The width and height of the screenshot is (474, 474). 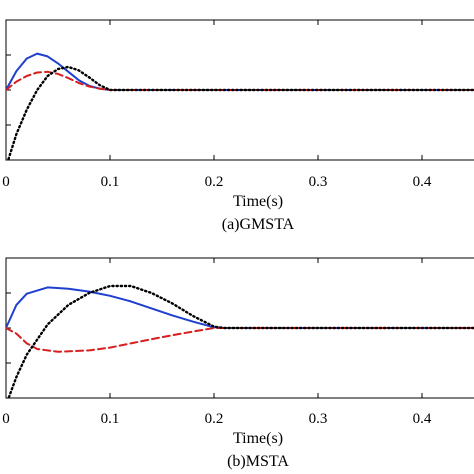 I want to click on panel-caption: (a)GMSTA, so click(x=258, y=224).